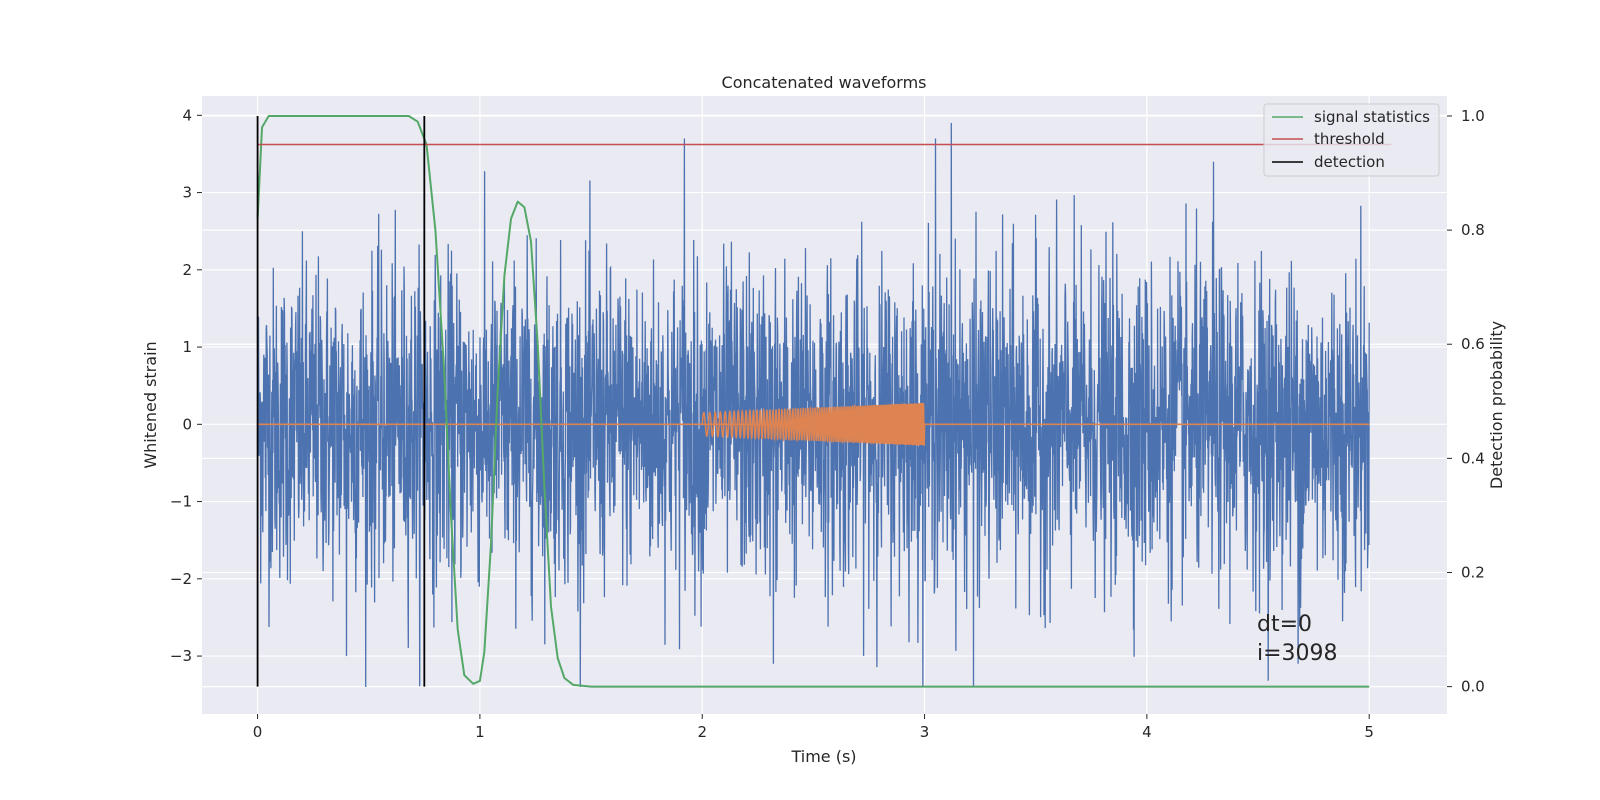 This screenshot has height=800, width=1600. What do you see at coordinates (187, 347) in the screenshot?
I see `y-tick-label-4: 1` at bounding box center [187, 347].